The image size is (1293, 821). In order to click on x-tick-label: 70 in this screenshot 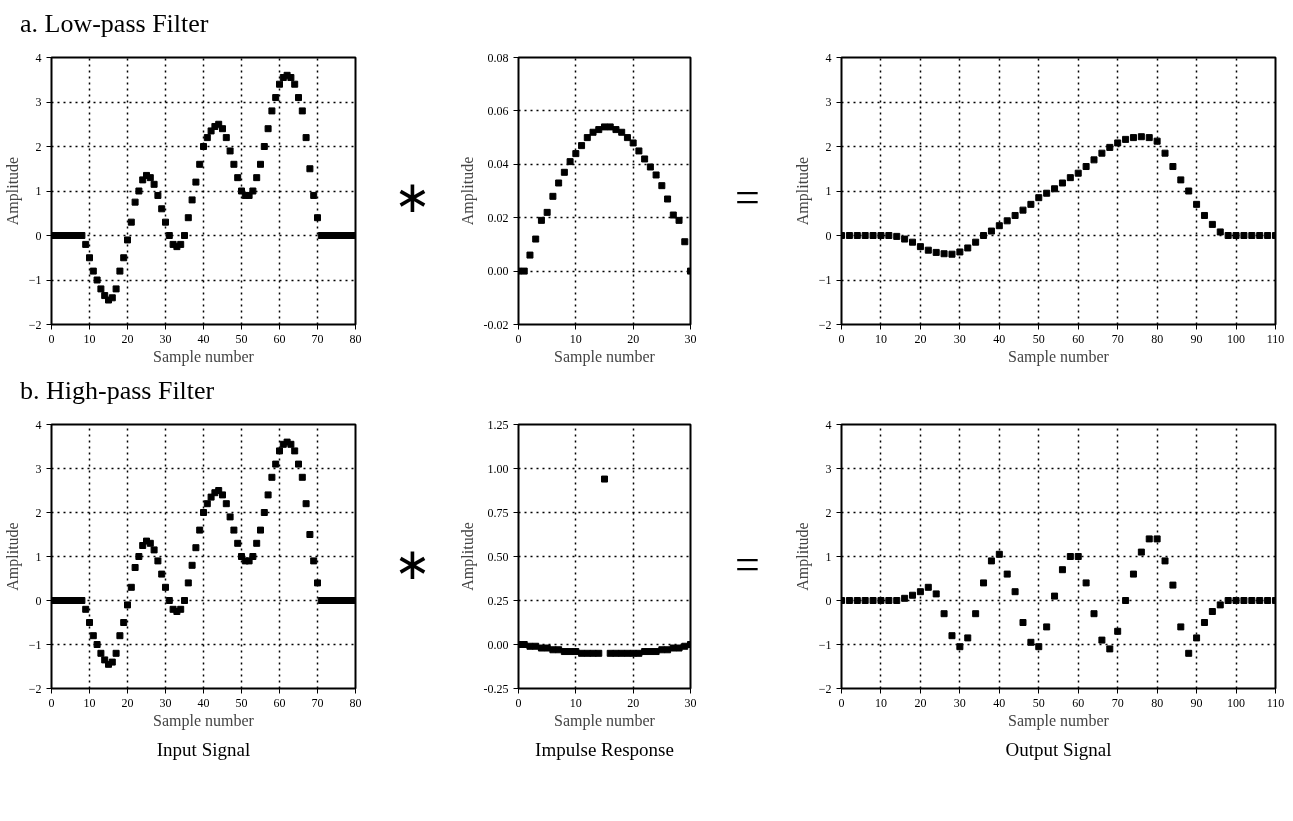, I will do `click(317, 338)`.